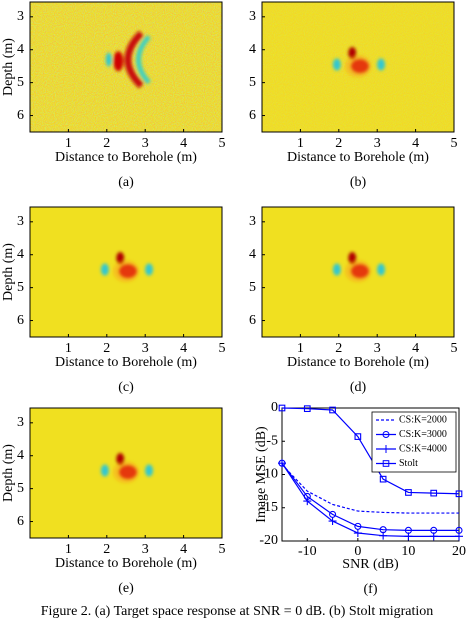 The image size is (474, 619). Describe the element at coordinates (108, 59) in the screenshot. I see `cyan-side` at that location.